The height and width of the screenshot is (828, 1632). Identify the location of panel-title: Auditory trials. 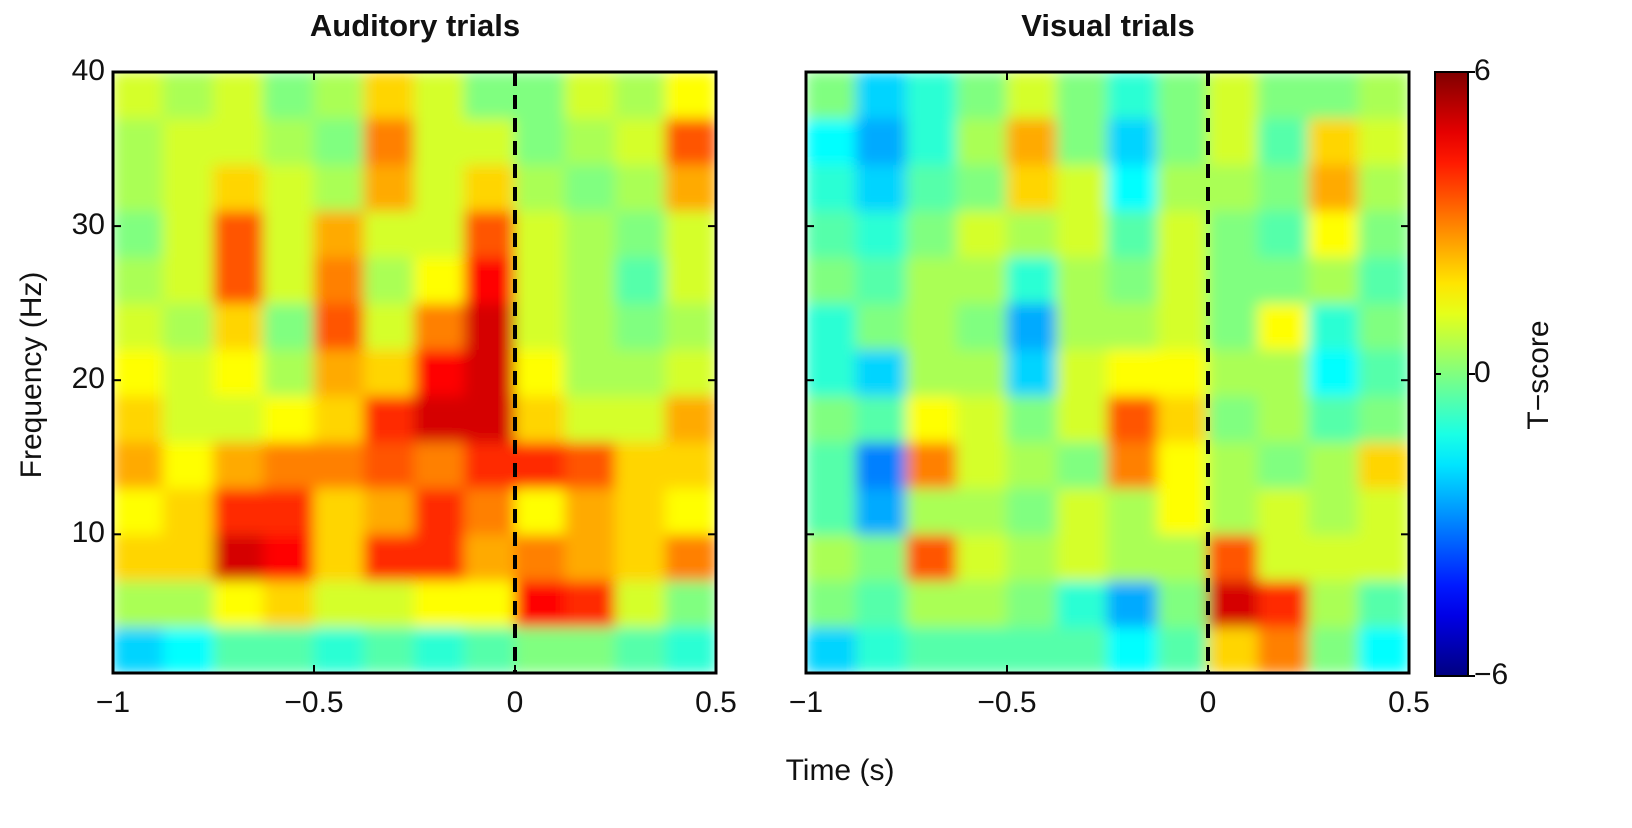
(415, 25).